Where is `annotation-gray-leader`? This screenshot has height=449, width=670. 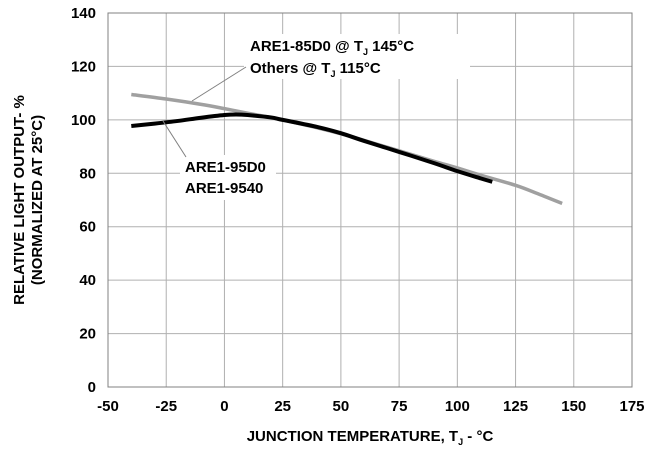
annotation-gray-leader is located at coordinates (219, 84).